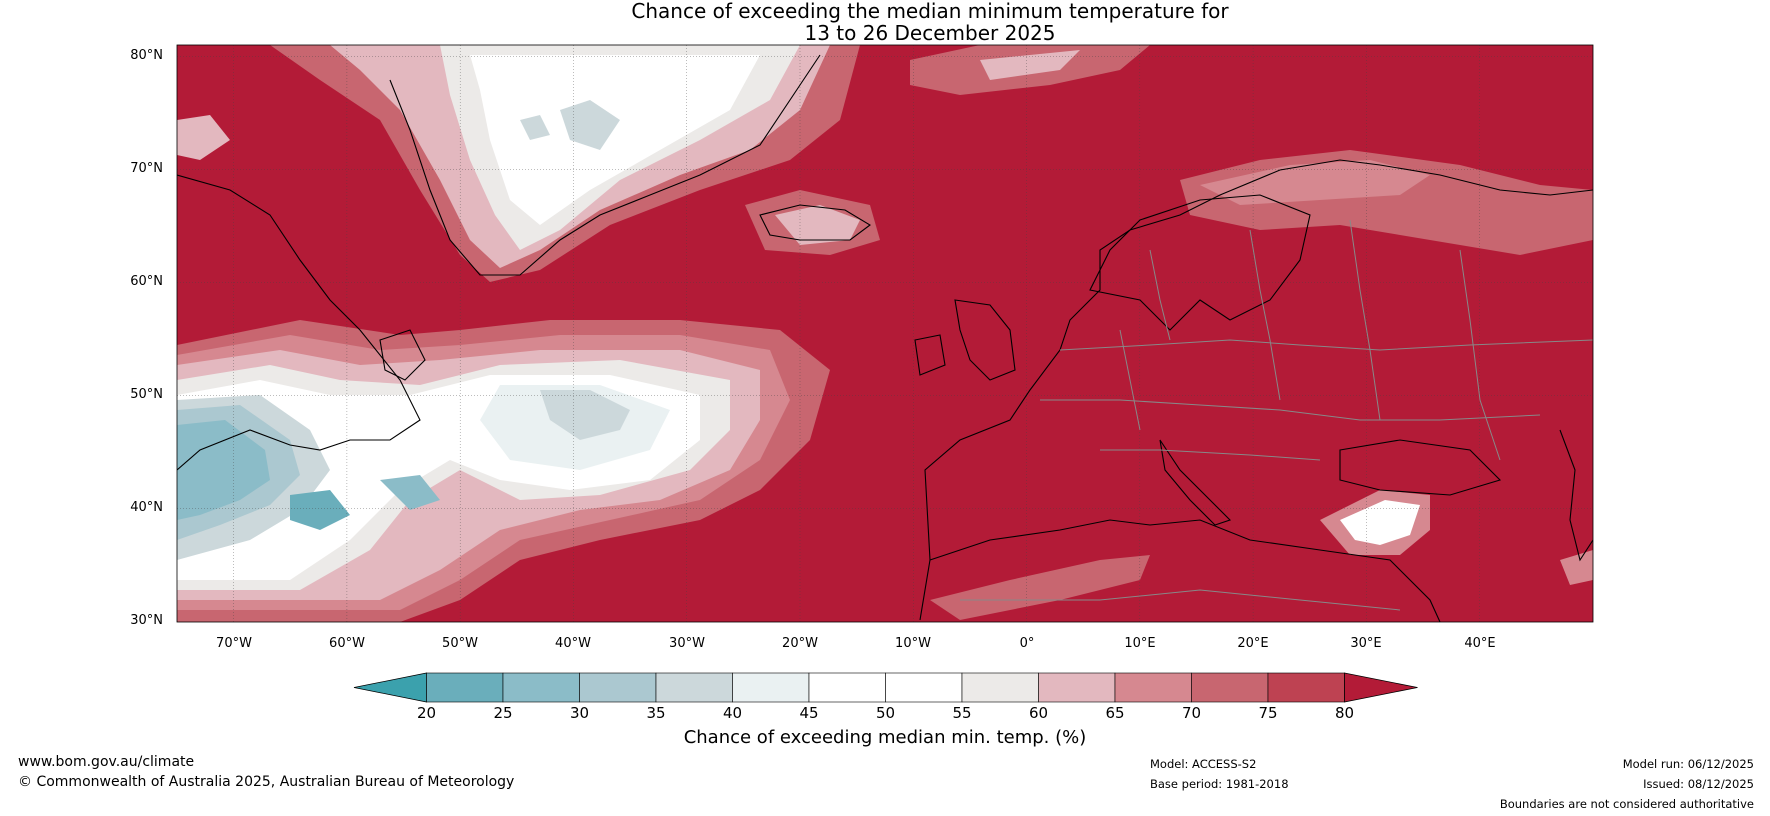 This screenshot has height=816, width=1770. I want to click on black-sea-coast, so click(1420, 467).